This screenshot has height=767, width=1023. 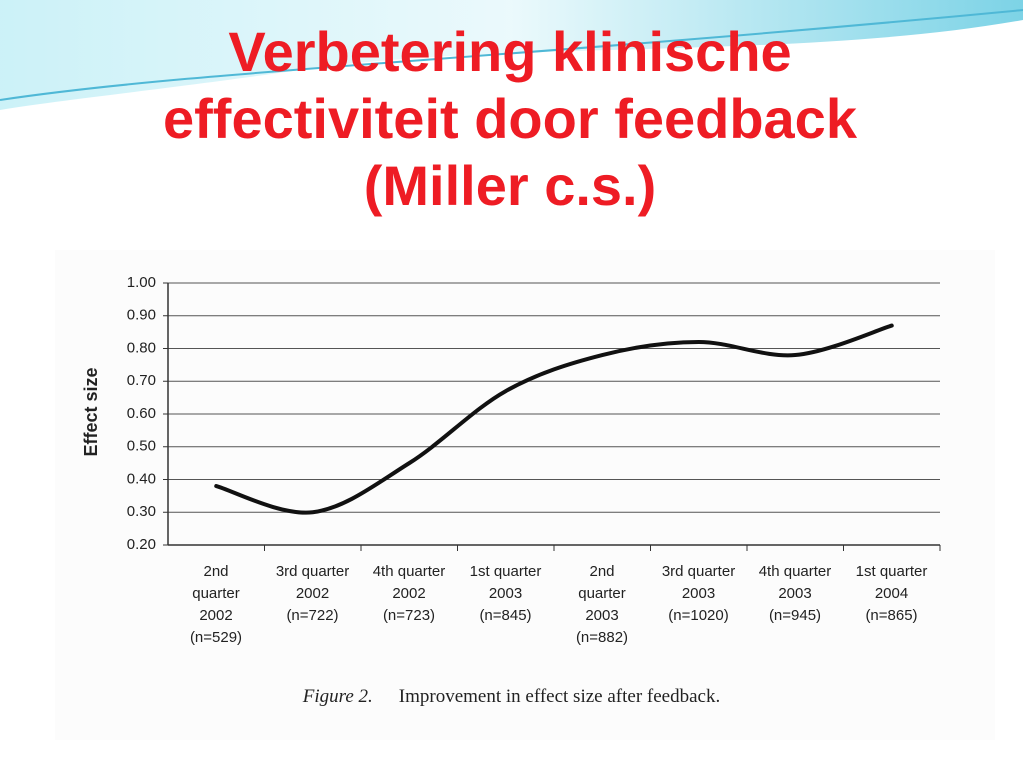 I want to click on wave-line, so click(x=511, y=55).